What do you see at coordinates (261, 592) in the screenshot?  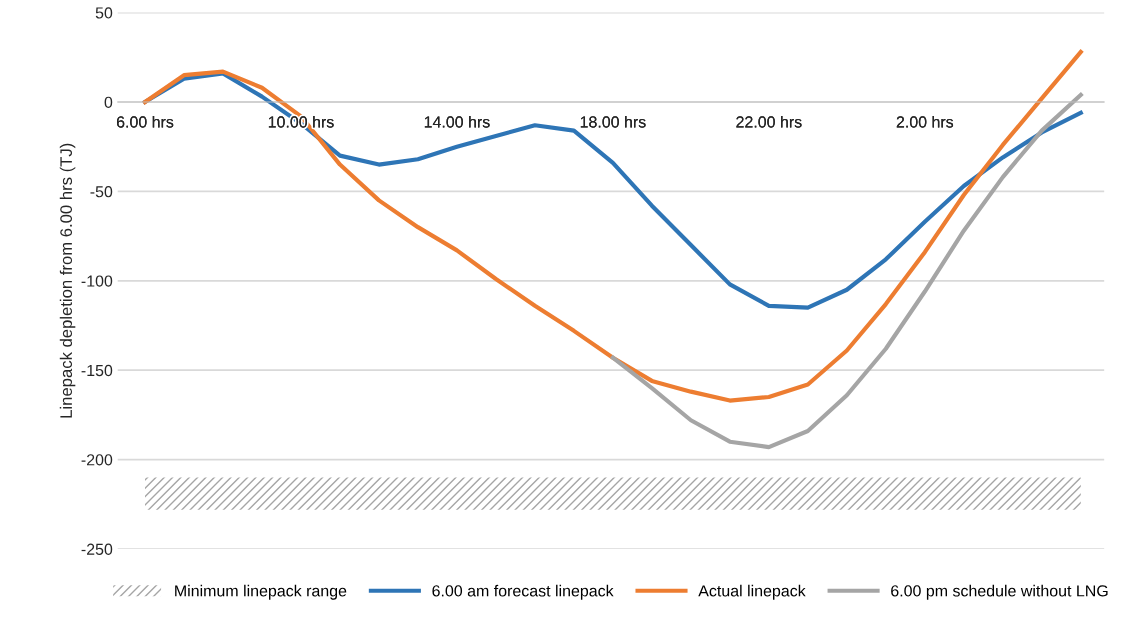 I see `legend-label: Minimum linepack range` at bounding box center [261, 592].